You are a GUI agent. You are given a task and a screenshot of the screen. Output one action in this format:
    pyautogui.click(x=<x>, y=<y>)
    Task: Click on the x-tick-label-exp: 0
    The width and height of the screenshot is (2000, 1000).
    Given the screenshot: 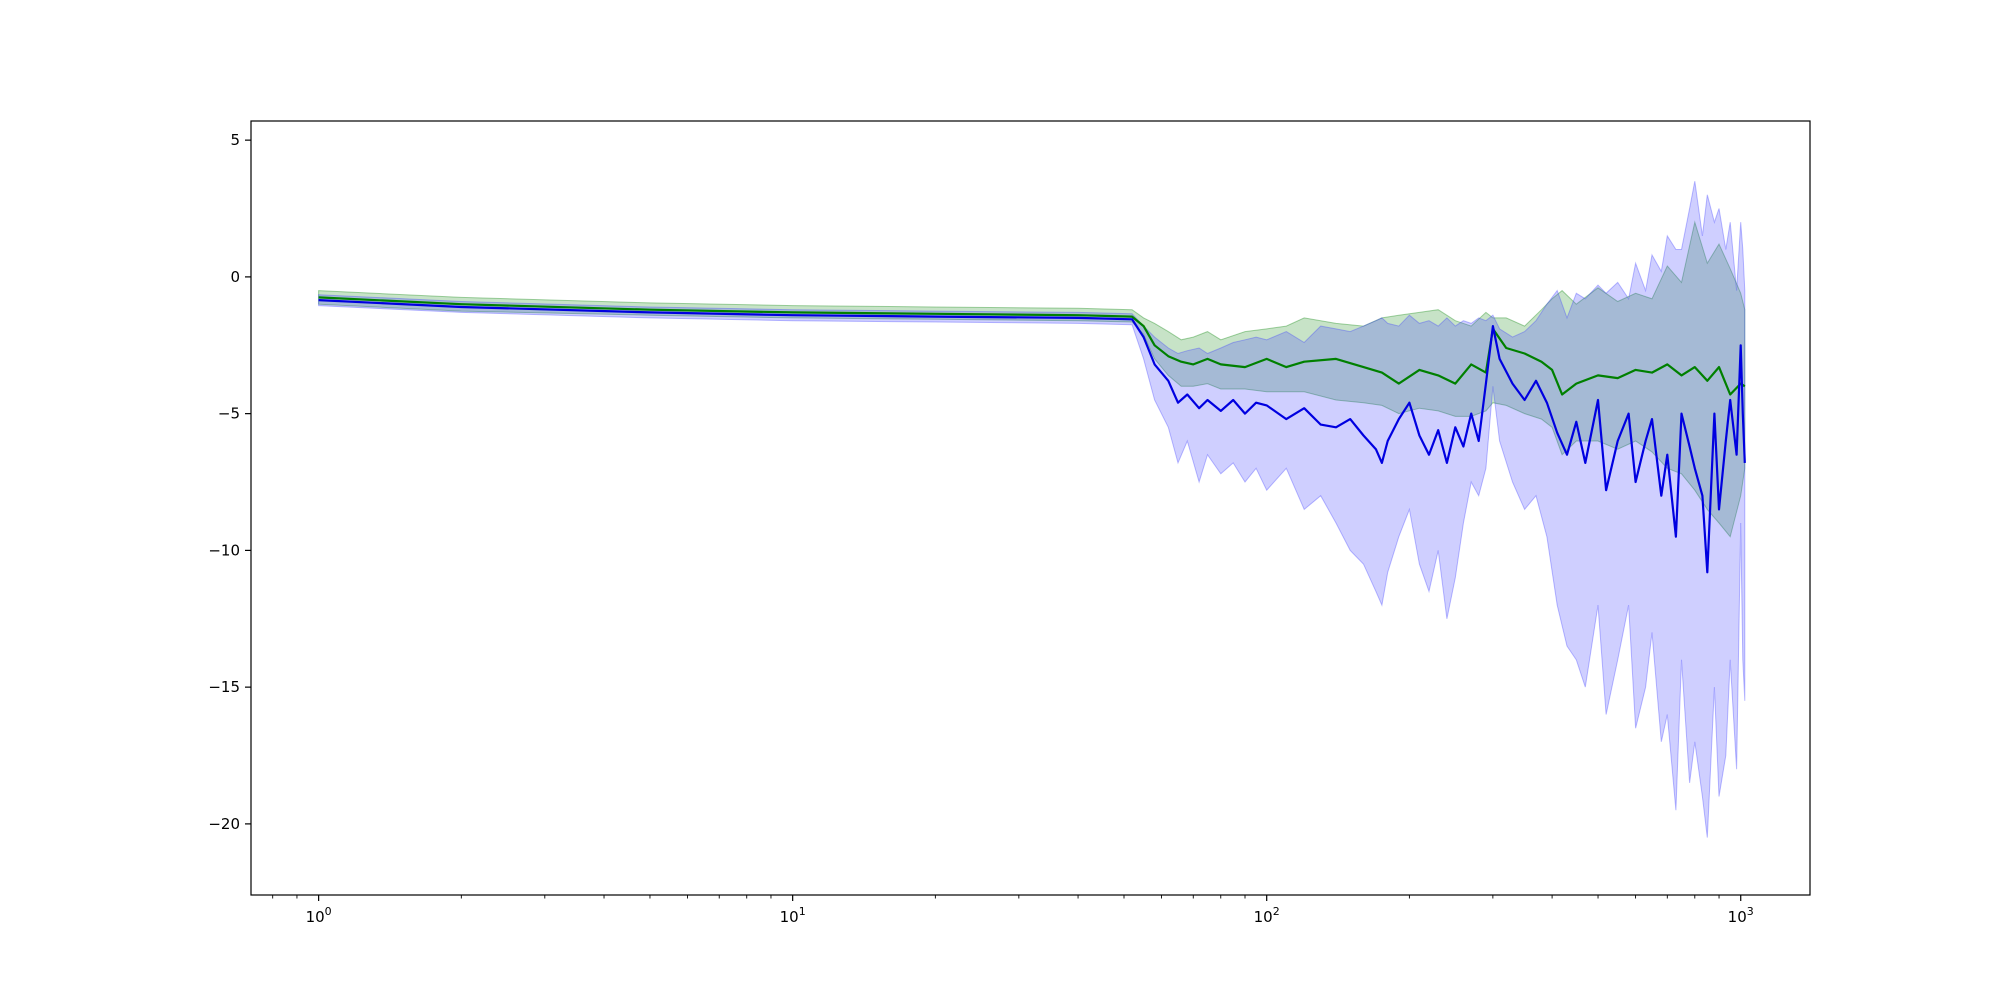 What is the action you would take?
    pyautogui.click(x=328, y=911)
    